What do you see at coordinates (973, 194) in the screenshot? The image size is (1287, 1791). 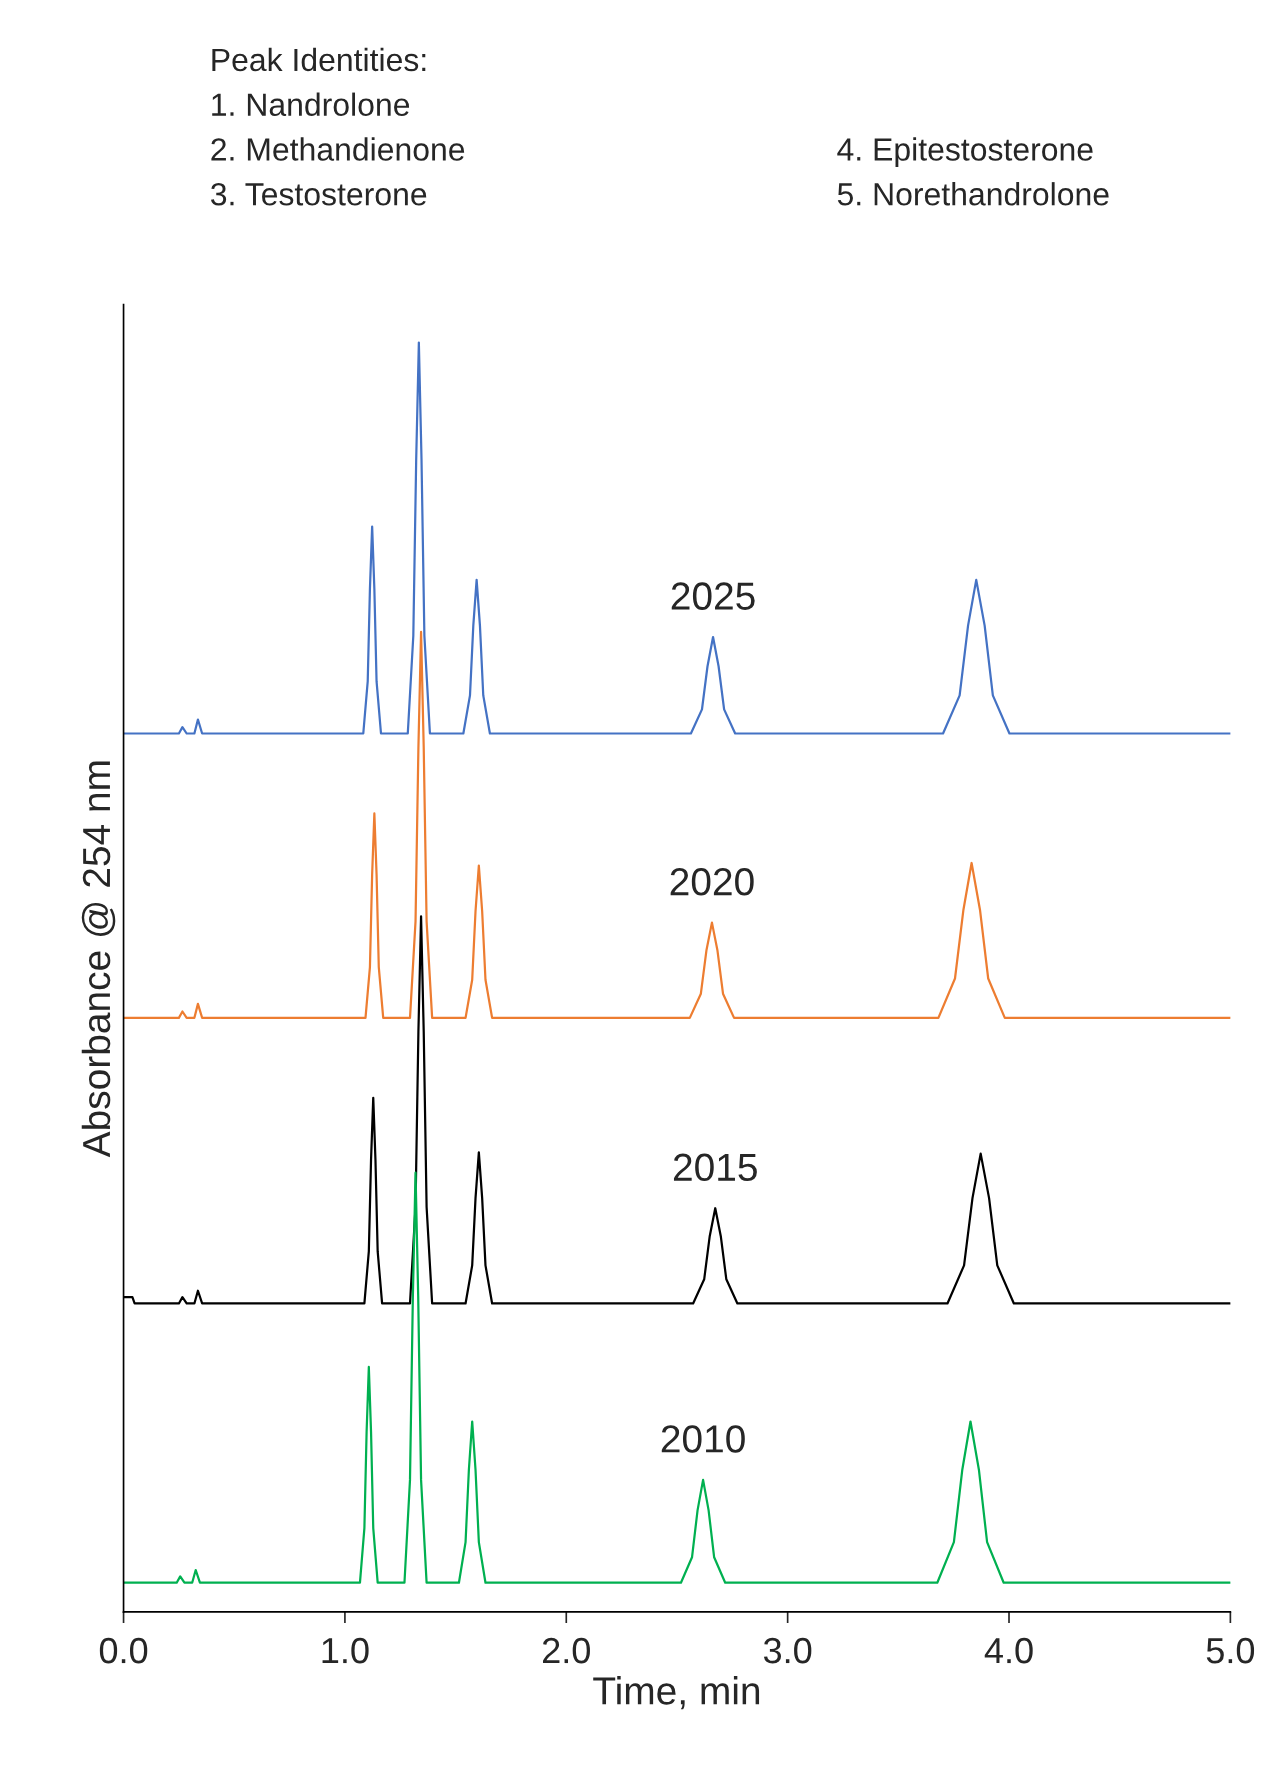 I see `text: 5. Norethandrolone` at bounding box center [973, 194].